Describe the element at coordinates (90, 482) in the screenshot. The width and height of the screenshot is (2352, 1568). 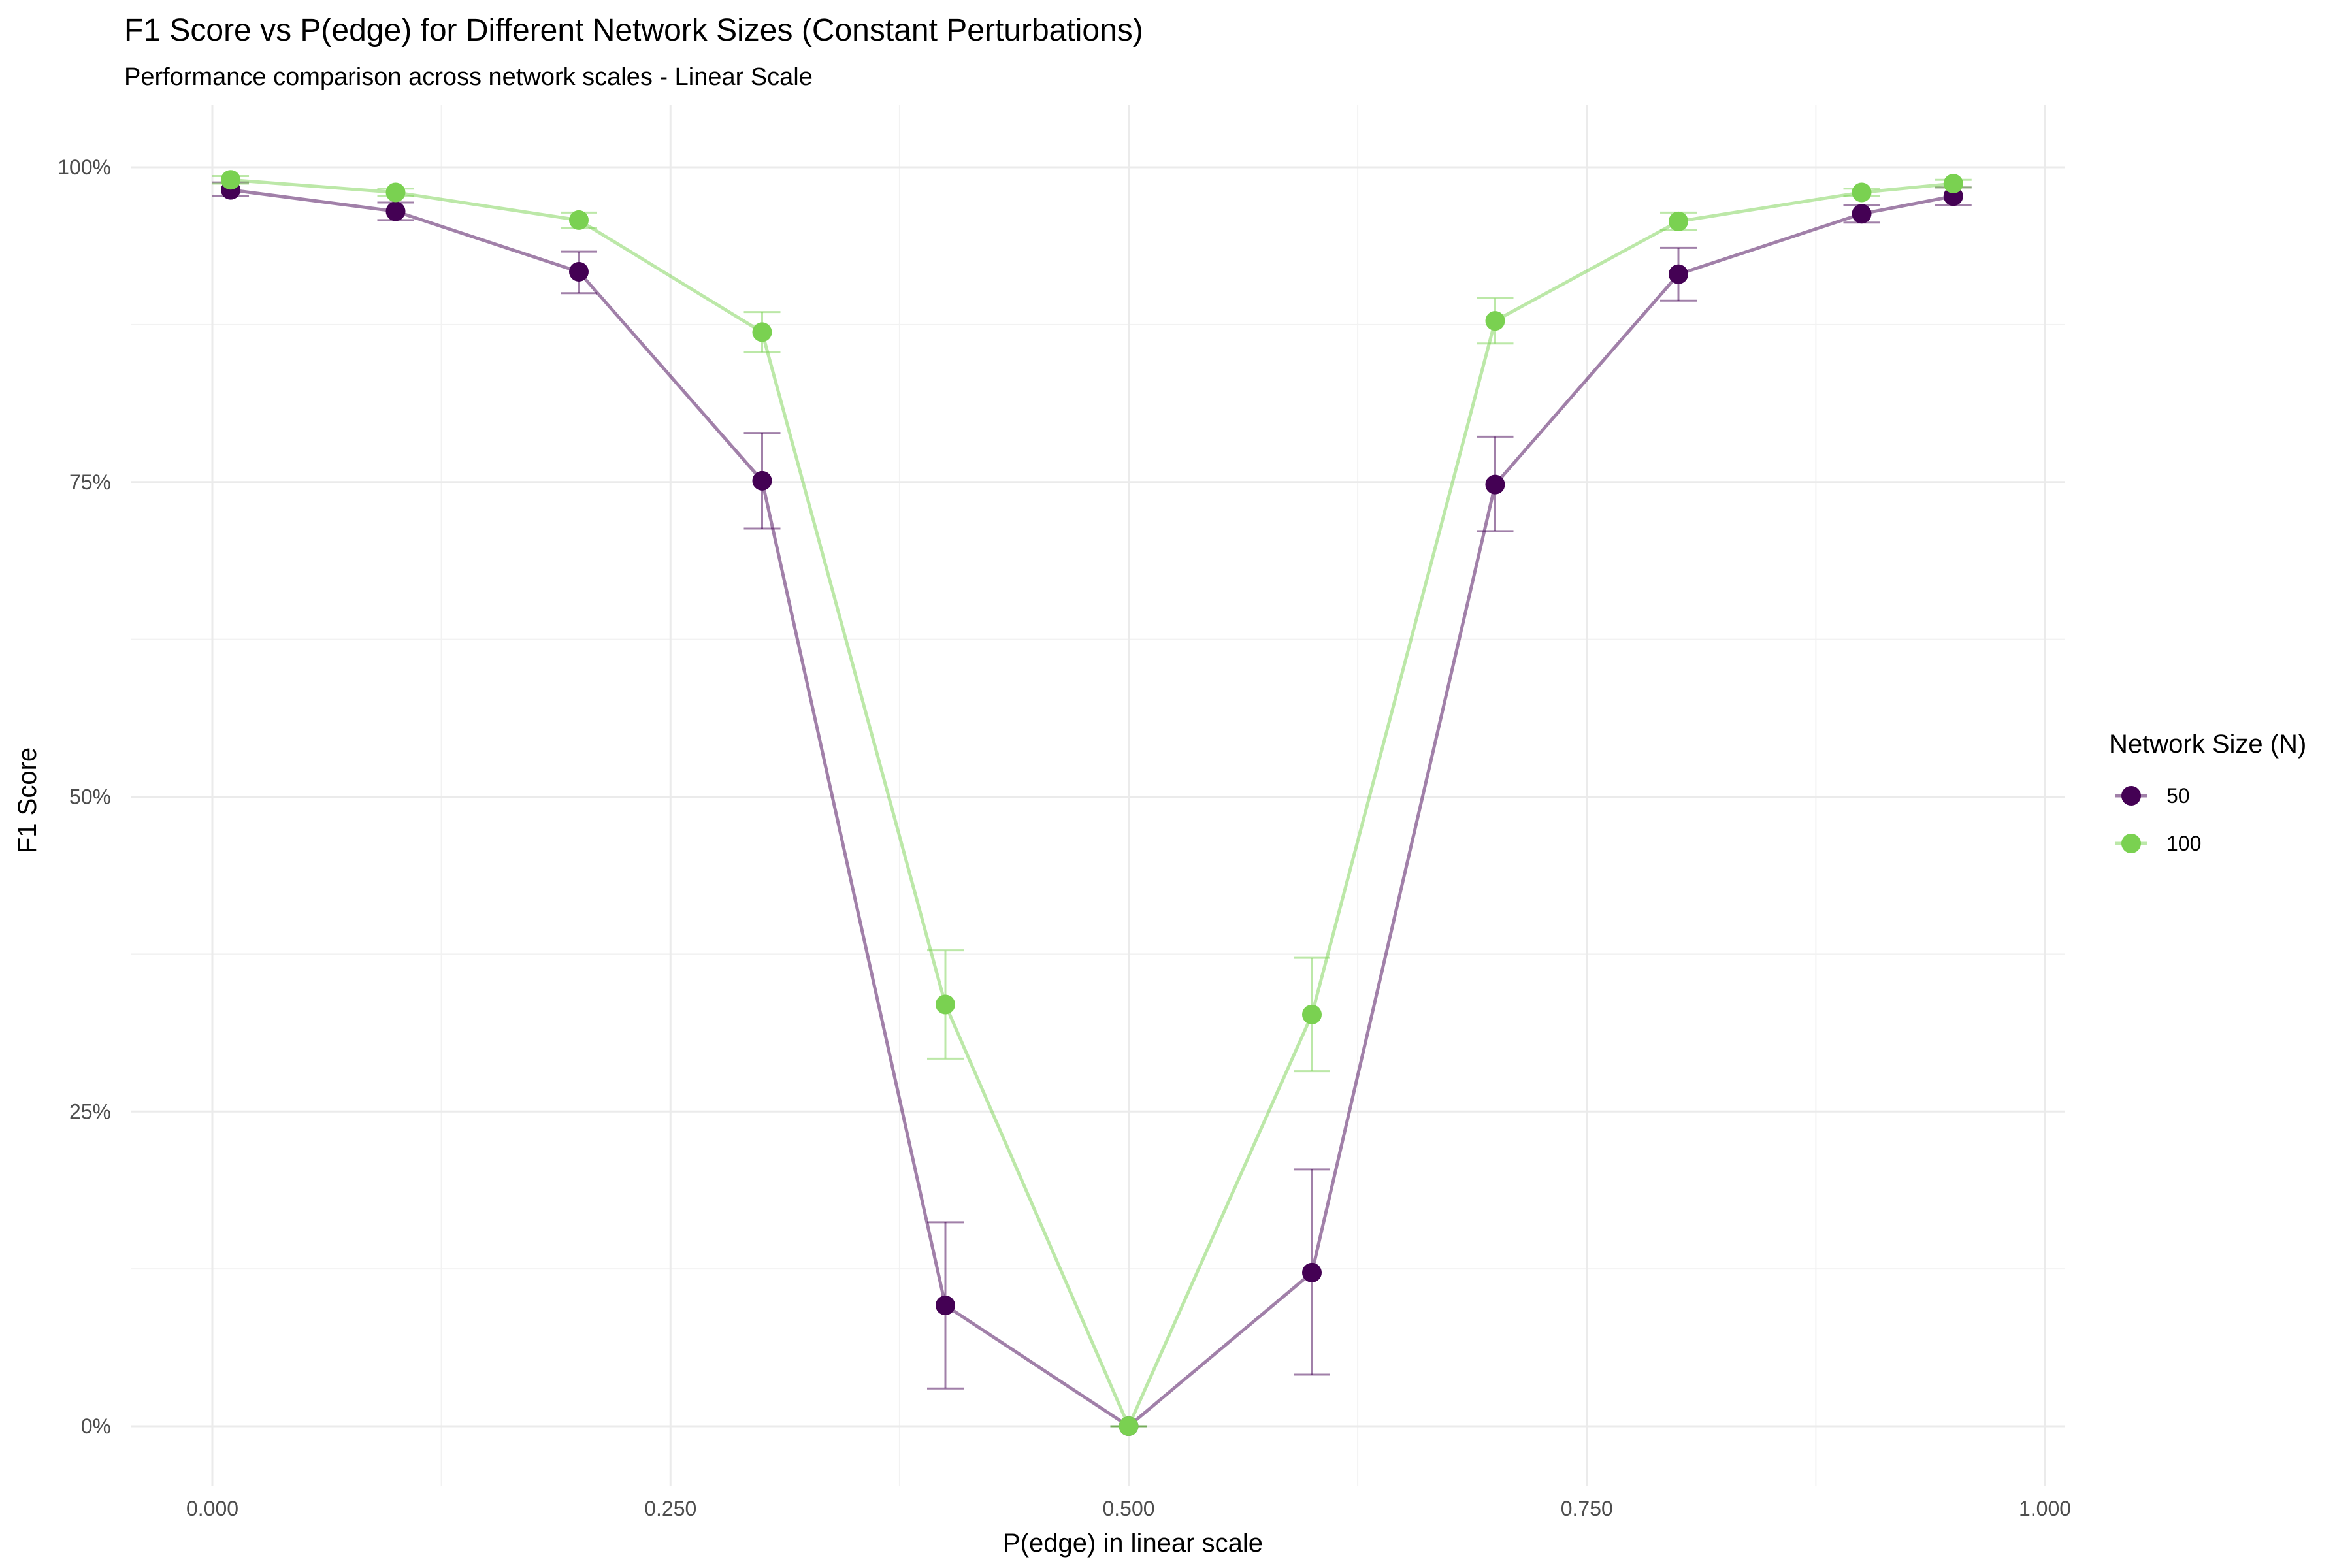
I see `y-tick-label: 75%` at that location.